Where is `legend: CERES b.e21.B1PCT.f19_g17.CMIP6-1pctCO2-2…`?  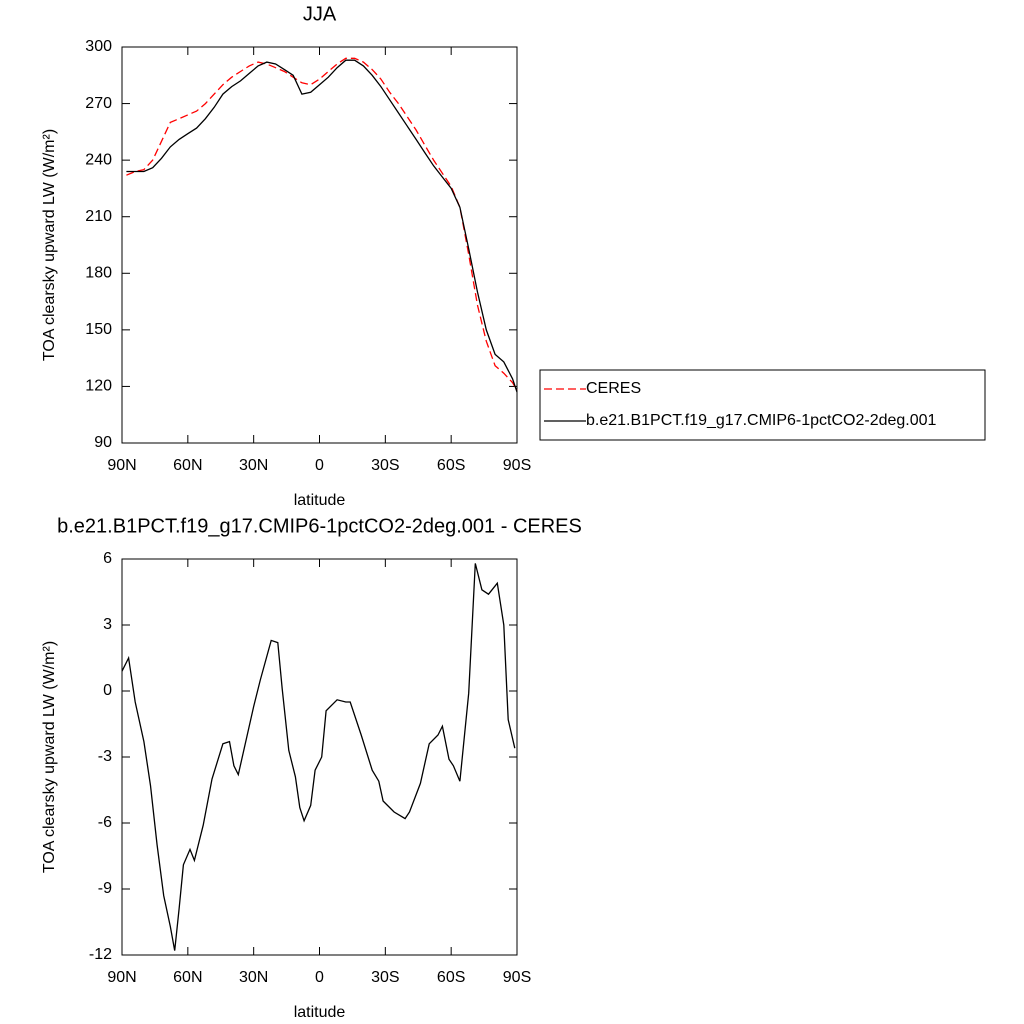
legend: CERES b.e21.B1PCT.f19_g17.CMIP6-1pctCO2-2… is located at coordinates (762, 405).